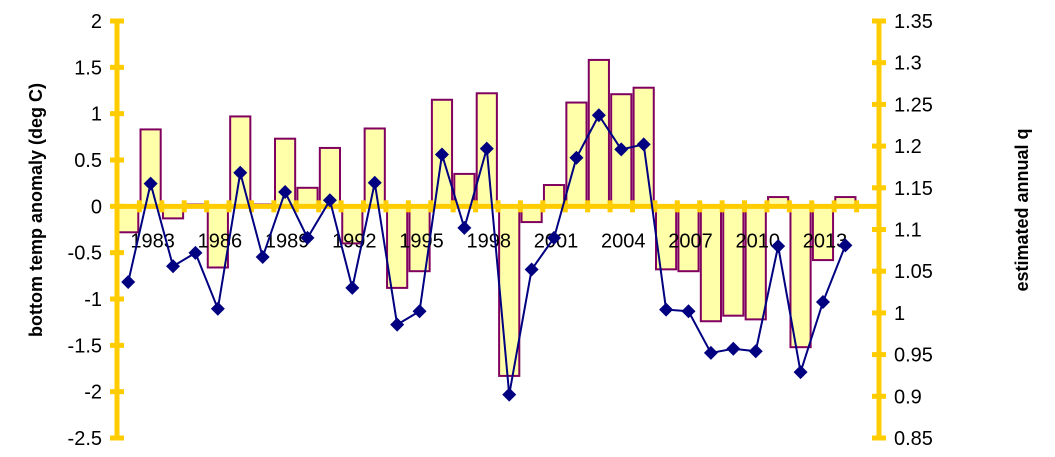 The height and width of the screenshot is (457, 1055). I want to click on y-tick-labels: -2.5 -2 -1.5 -1 -0.5 0 0.5 1 1.5 2, so click(85, 230).